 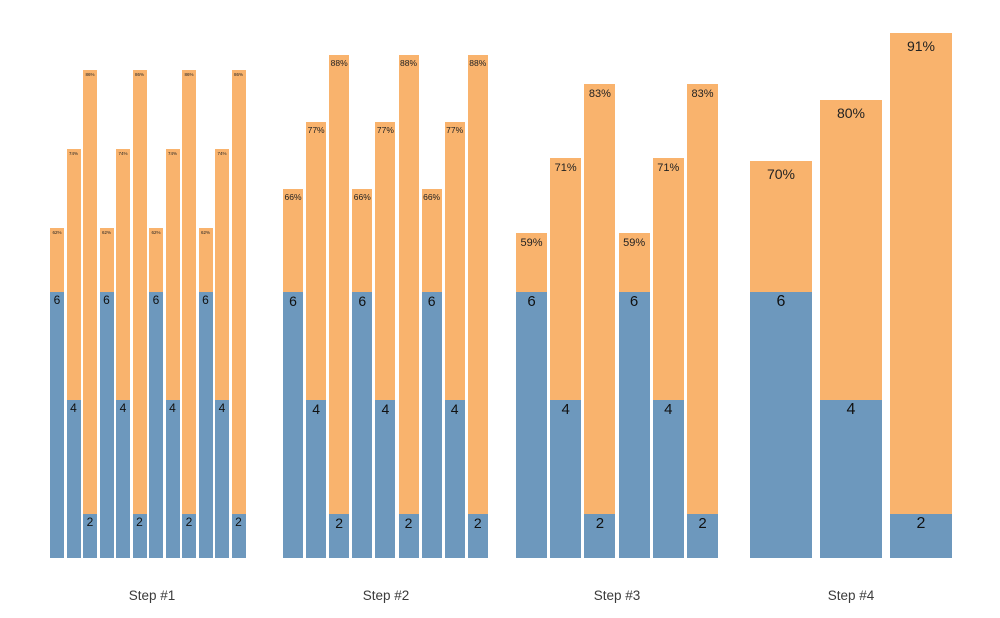 What do you see at coordinates (565, 168) in the screenshot?
I see `pct-label: 71%` at bounding box center [565, 168].